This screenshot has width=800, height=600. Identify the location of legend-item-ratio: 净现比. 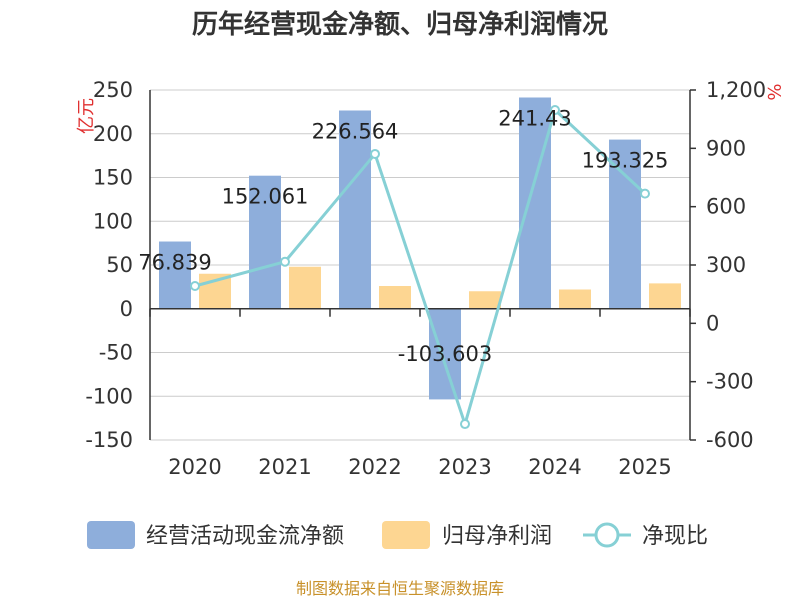
(645, 535).